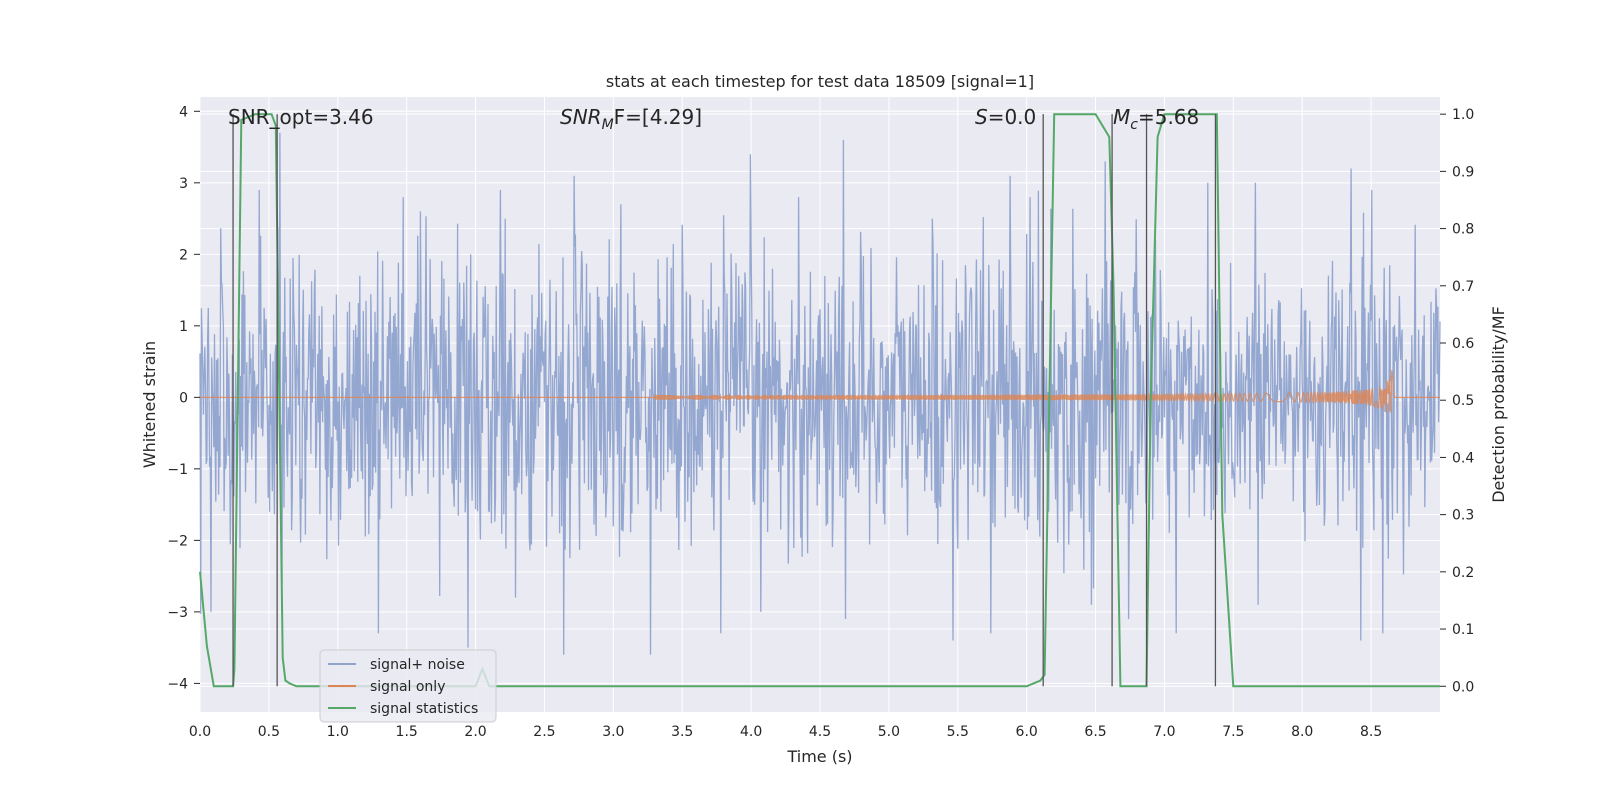  Describe the element at coordinates (658, 117) in the screenshot. I see `annotation-snr-mf-value: F=[4.29]` at that location.